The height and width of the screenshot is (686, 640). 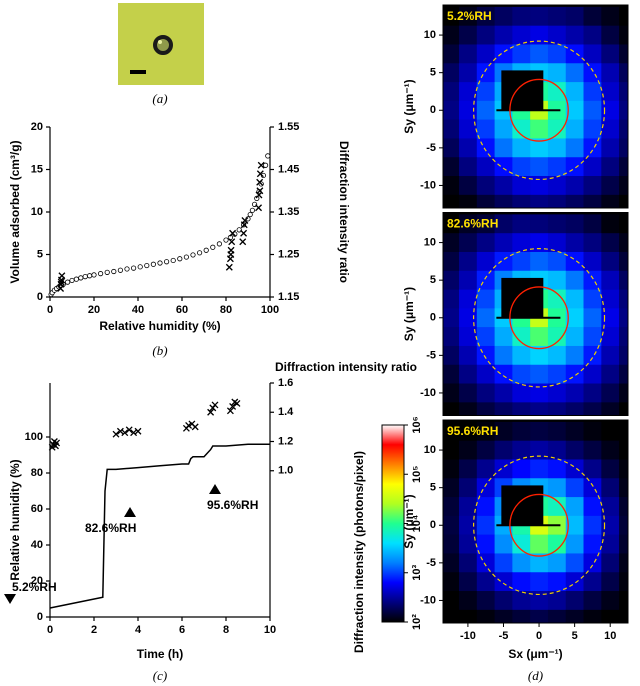 I want to click on y-tick-label: 0, so click(x=40, y=617).